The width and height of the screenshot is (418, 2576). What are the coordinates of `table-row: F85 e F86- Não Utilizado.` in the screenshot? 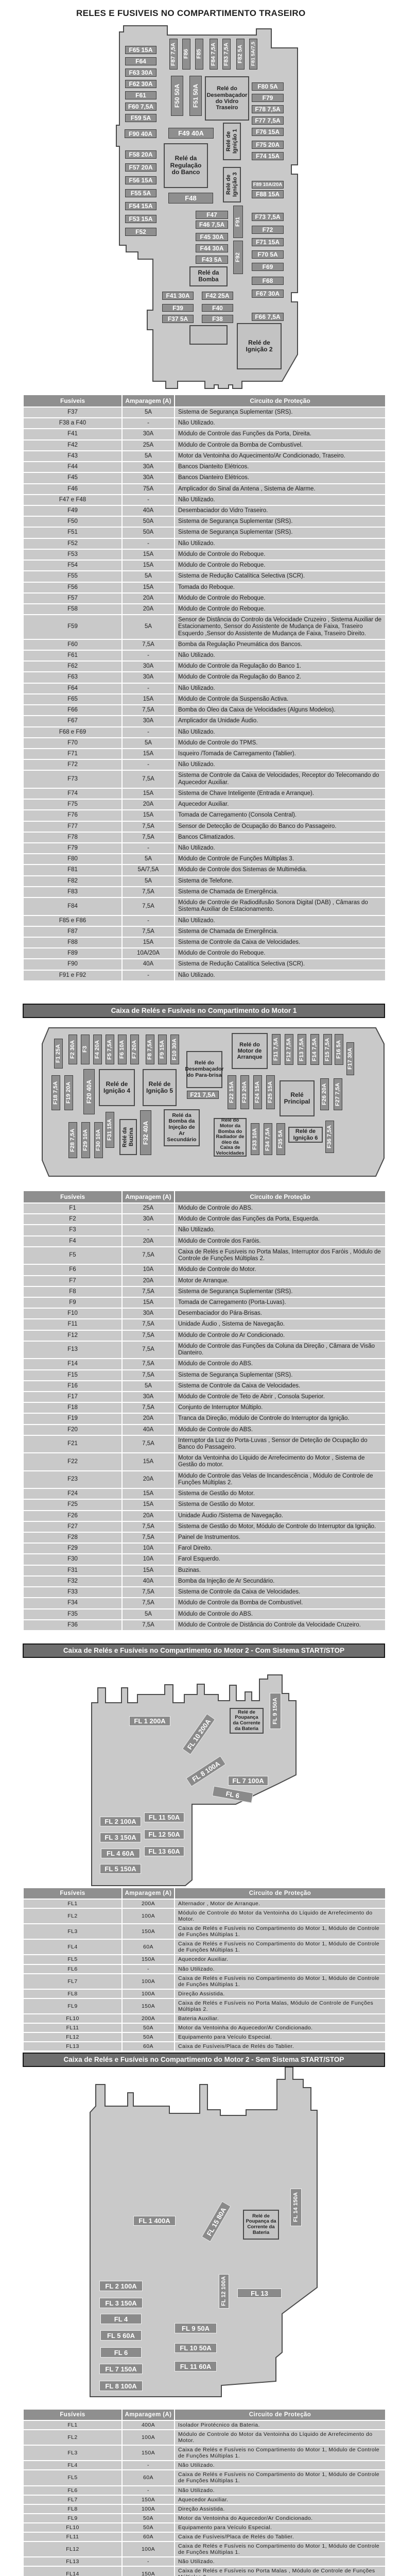 It's located at (204, 921).